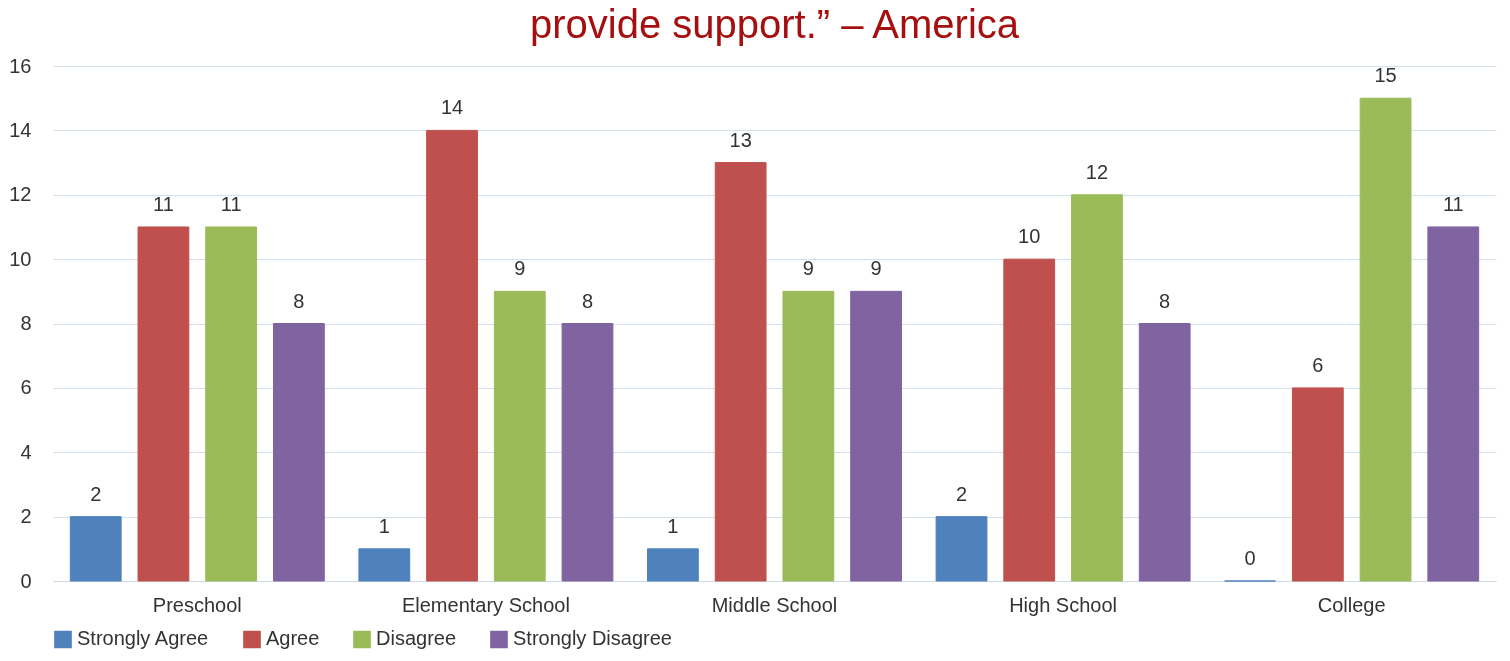 This screenshot has width=1510, height=661. What do you see at coordinates (740, 139) in the screenshot?
I see `data-label: 13` at bounding box center [740, 139].